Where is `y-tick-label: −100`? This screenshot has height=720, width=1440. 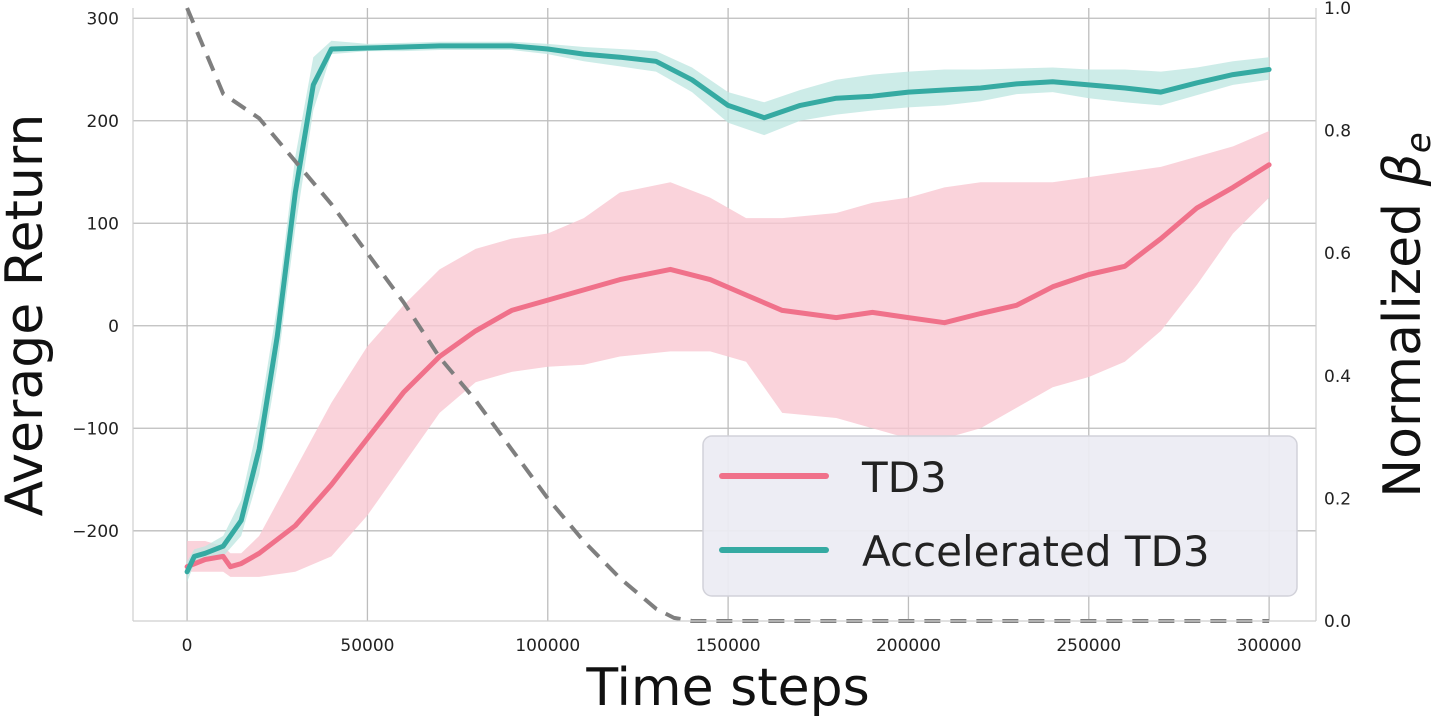 y-tick-label: −100 is located at coordinates (95, 429).